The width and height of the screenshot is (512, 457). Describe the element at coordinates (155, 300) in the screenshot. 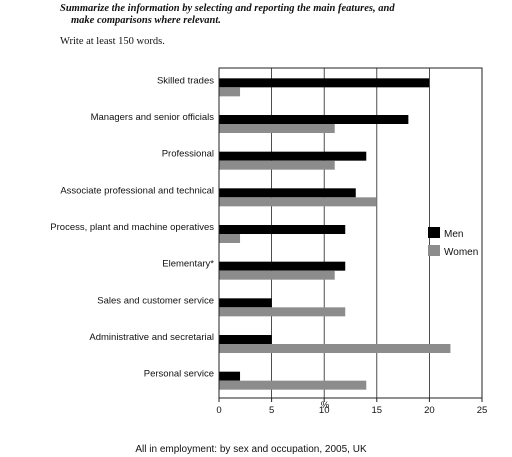

I see `category-label: Sales and customer service` at that location.